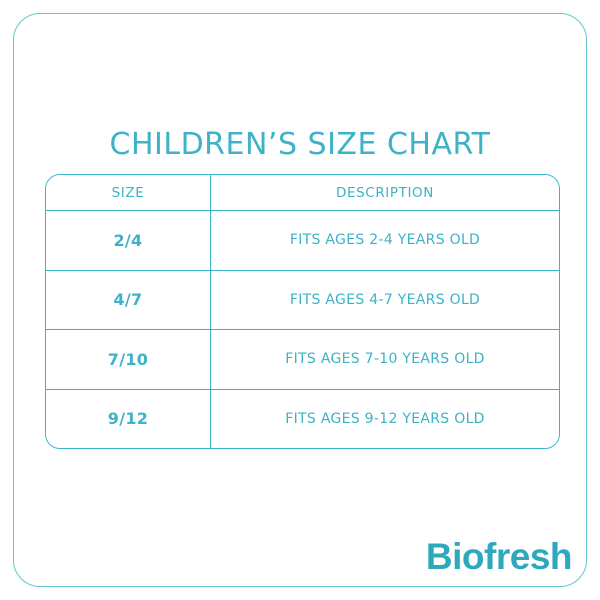 This screenshot has height=600, width=600. I want to click on description-cell-9-12: FITS AGES 9-12 YEARS OLD, so click(385, 418).